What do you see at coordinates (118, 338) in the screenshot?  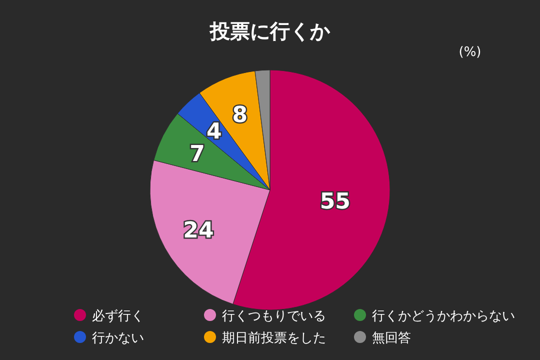 I see `legend-label: 行かない` at bounding box center [118, 338].